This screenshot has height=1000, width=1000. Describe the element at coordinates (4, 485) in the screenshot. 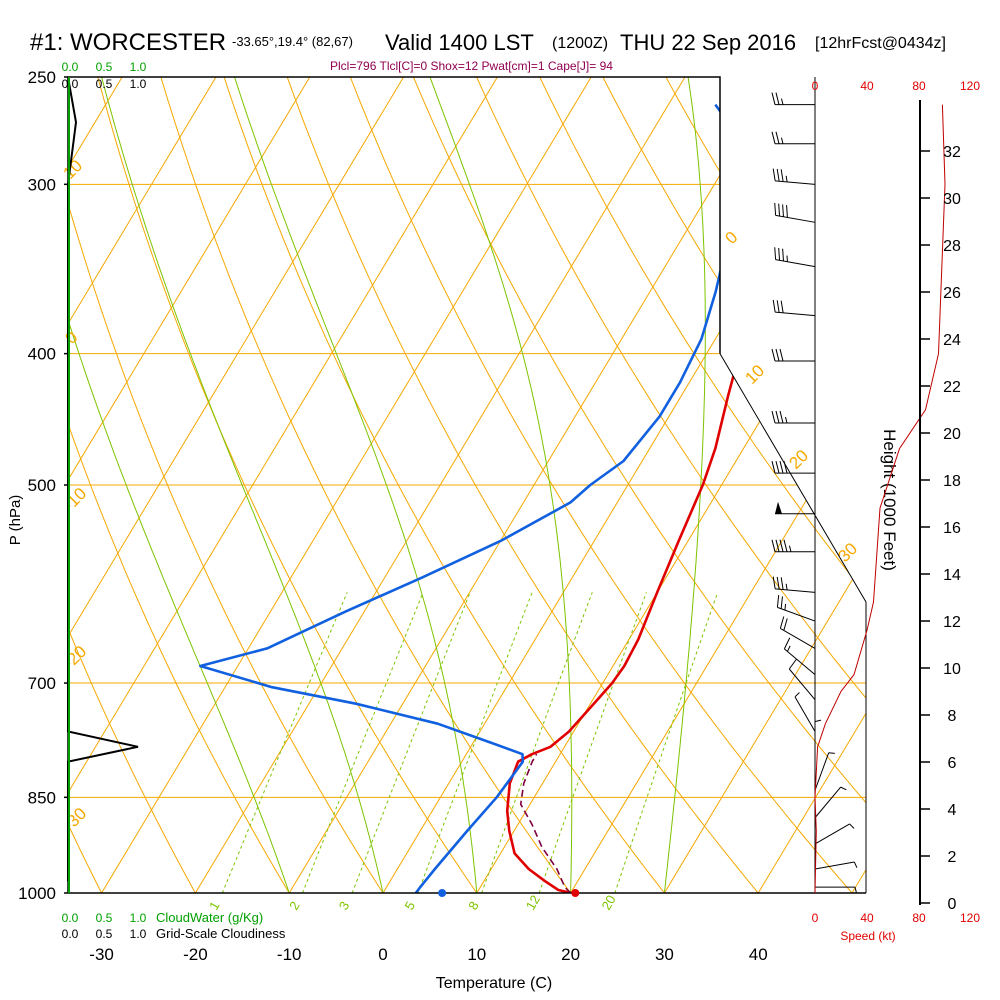

I see `dry-adiabat-line` at that location.